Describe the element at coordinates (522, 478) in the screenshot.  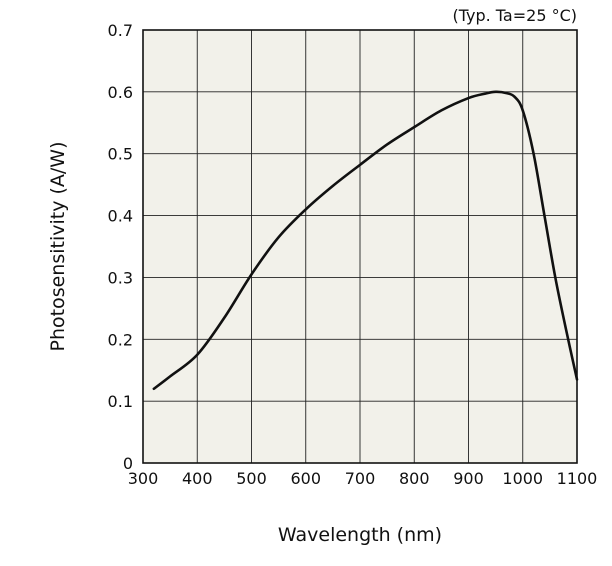
I see `x-tick-label: 1000` at that location.